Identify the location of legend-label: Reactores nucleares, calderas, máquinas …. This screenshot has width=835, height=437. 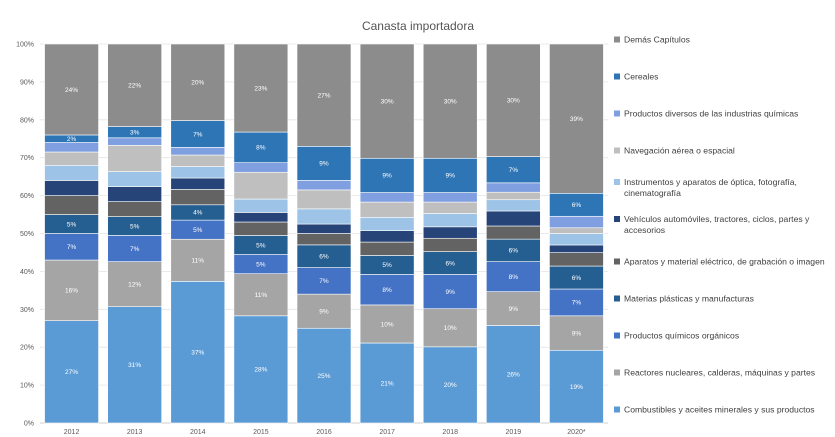
(719, 373).